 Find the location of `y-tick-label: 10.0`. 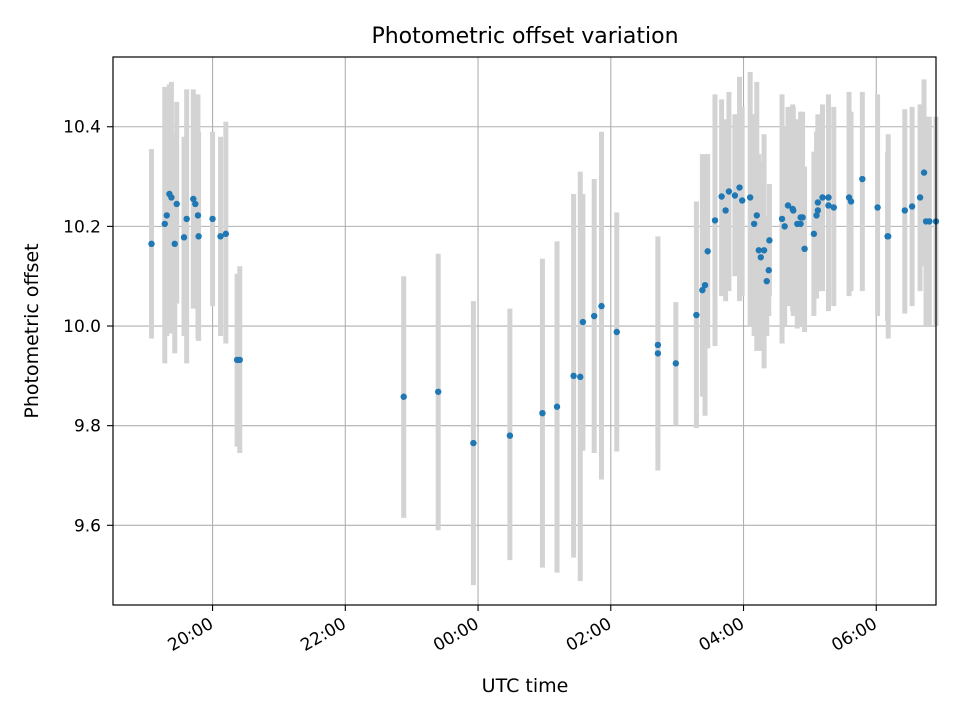

y-tick-label: 10.0 is located at coordinates (82, 327).